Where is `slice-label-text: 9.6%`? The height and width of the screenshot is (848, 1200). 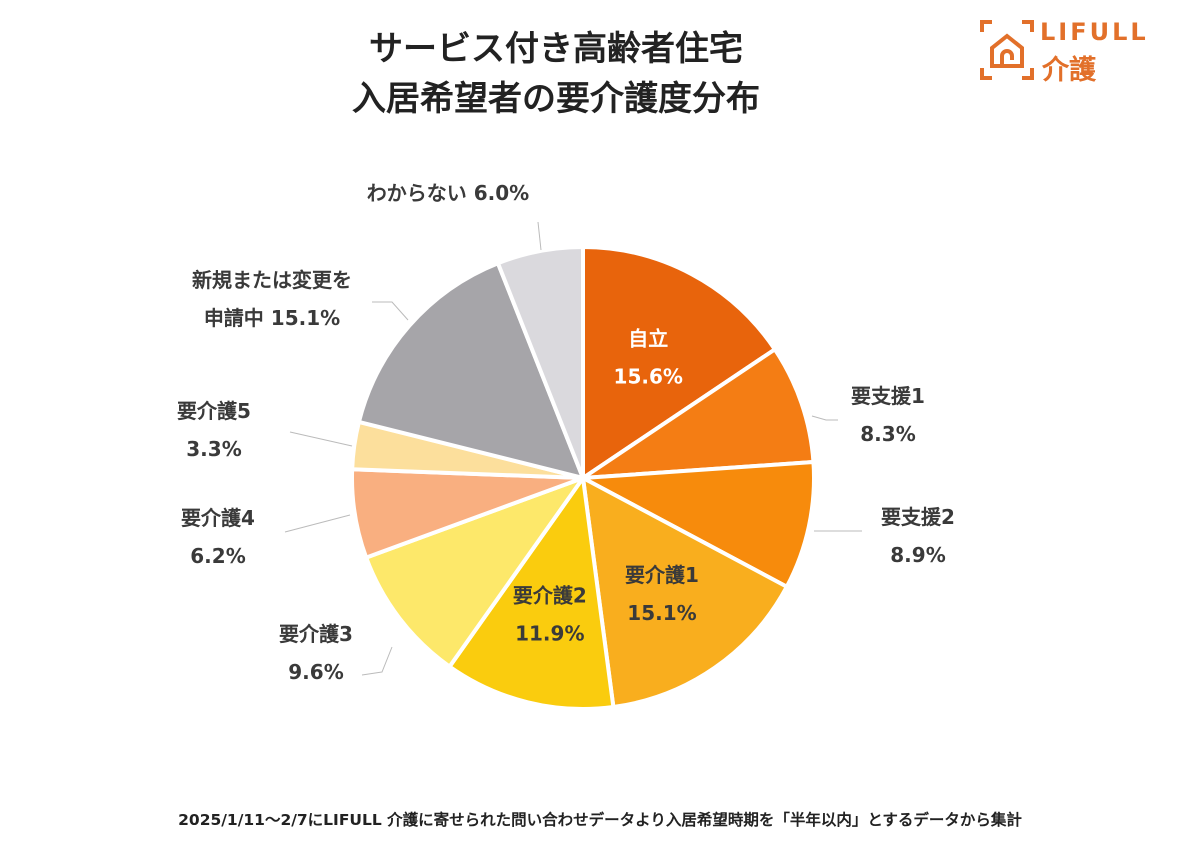 slice-label-text: 9.6% is located at coordinates (315, 672).